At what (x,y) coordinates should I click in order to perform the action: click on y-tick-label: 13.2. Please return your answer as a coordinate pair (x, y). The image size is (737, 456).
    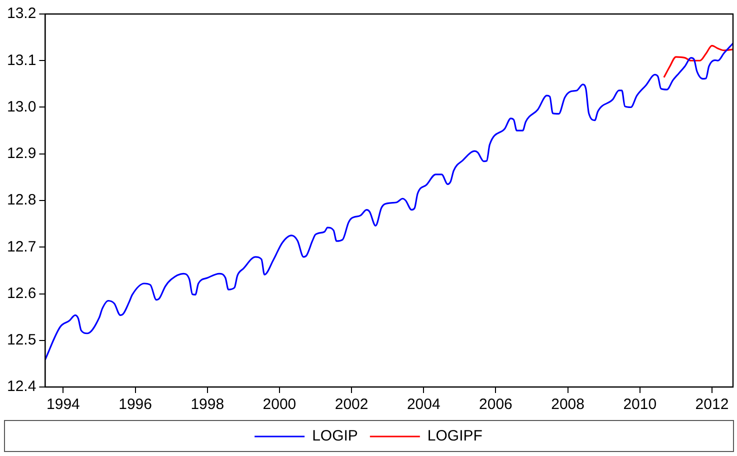
    Looking at the image, I should click on (21, 13).